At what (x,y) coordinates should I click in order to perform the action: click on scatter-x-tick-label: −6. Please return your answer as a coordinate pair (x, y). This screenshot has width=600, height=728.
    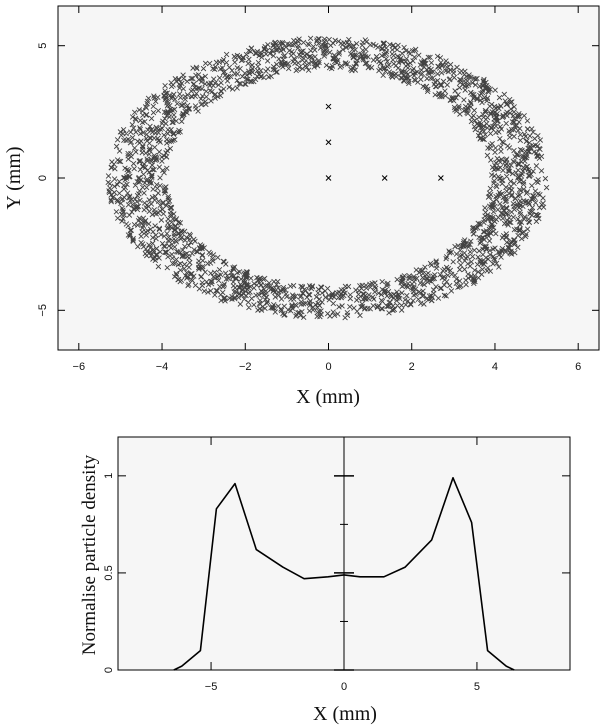
    Looking at the image, I should click on (79, 367).